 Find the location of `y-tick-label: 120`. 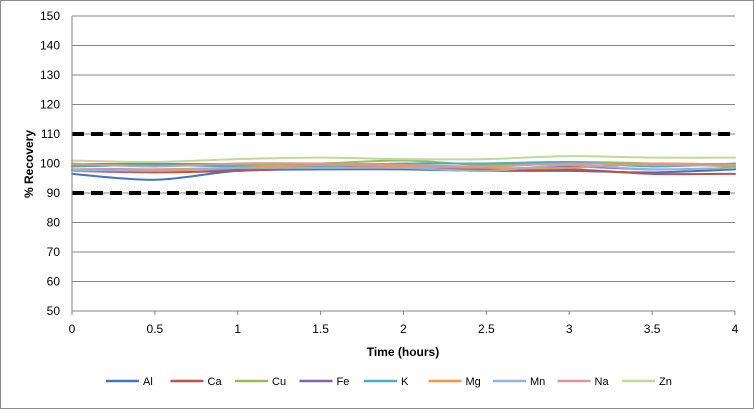

y-tick-label: 120 is located at coordinates (50, 105).